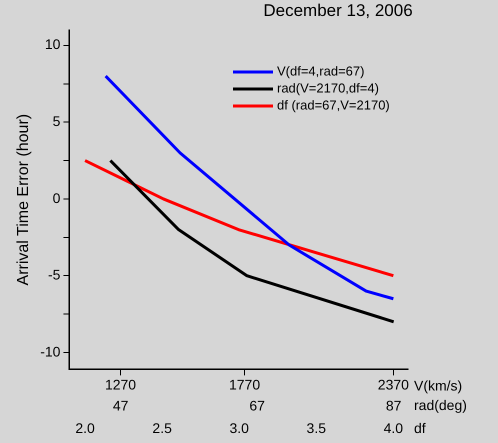  I want to click on text: df, so click(420, 428).